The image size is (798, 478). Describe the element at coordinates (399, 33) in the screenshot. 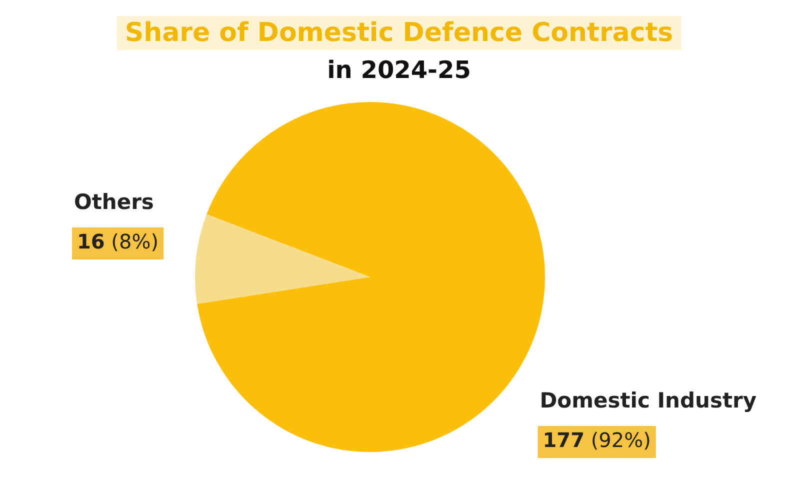

I see `chart-title: Share of Domestic Defence Contracts` at that location.